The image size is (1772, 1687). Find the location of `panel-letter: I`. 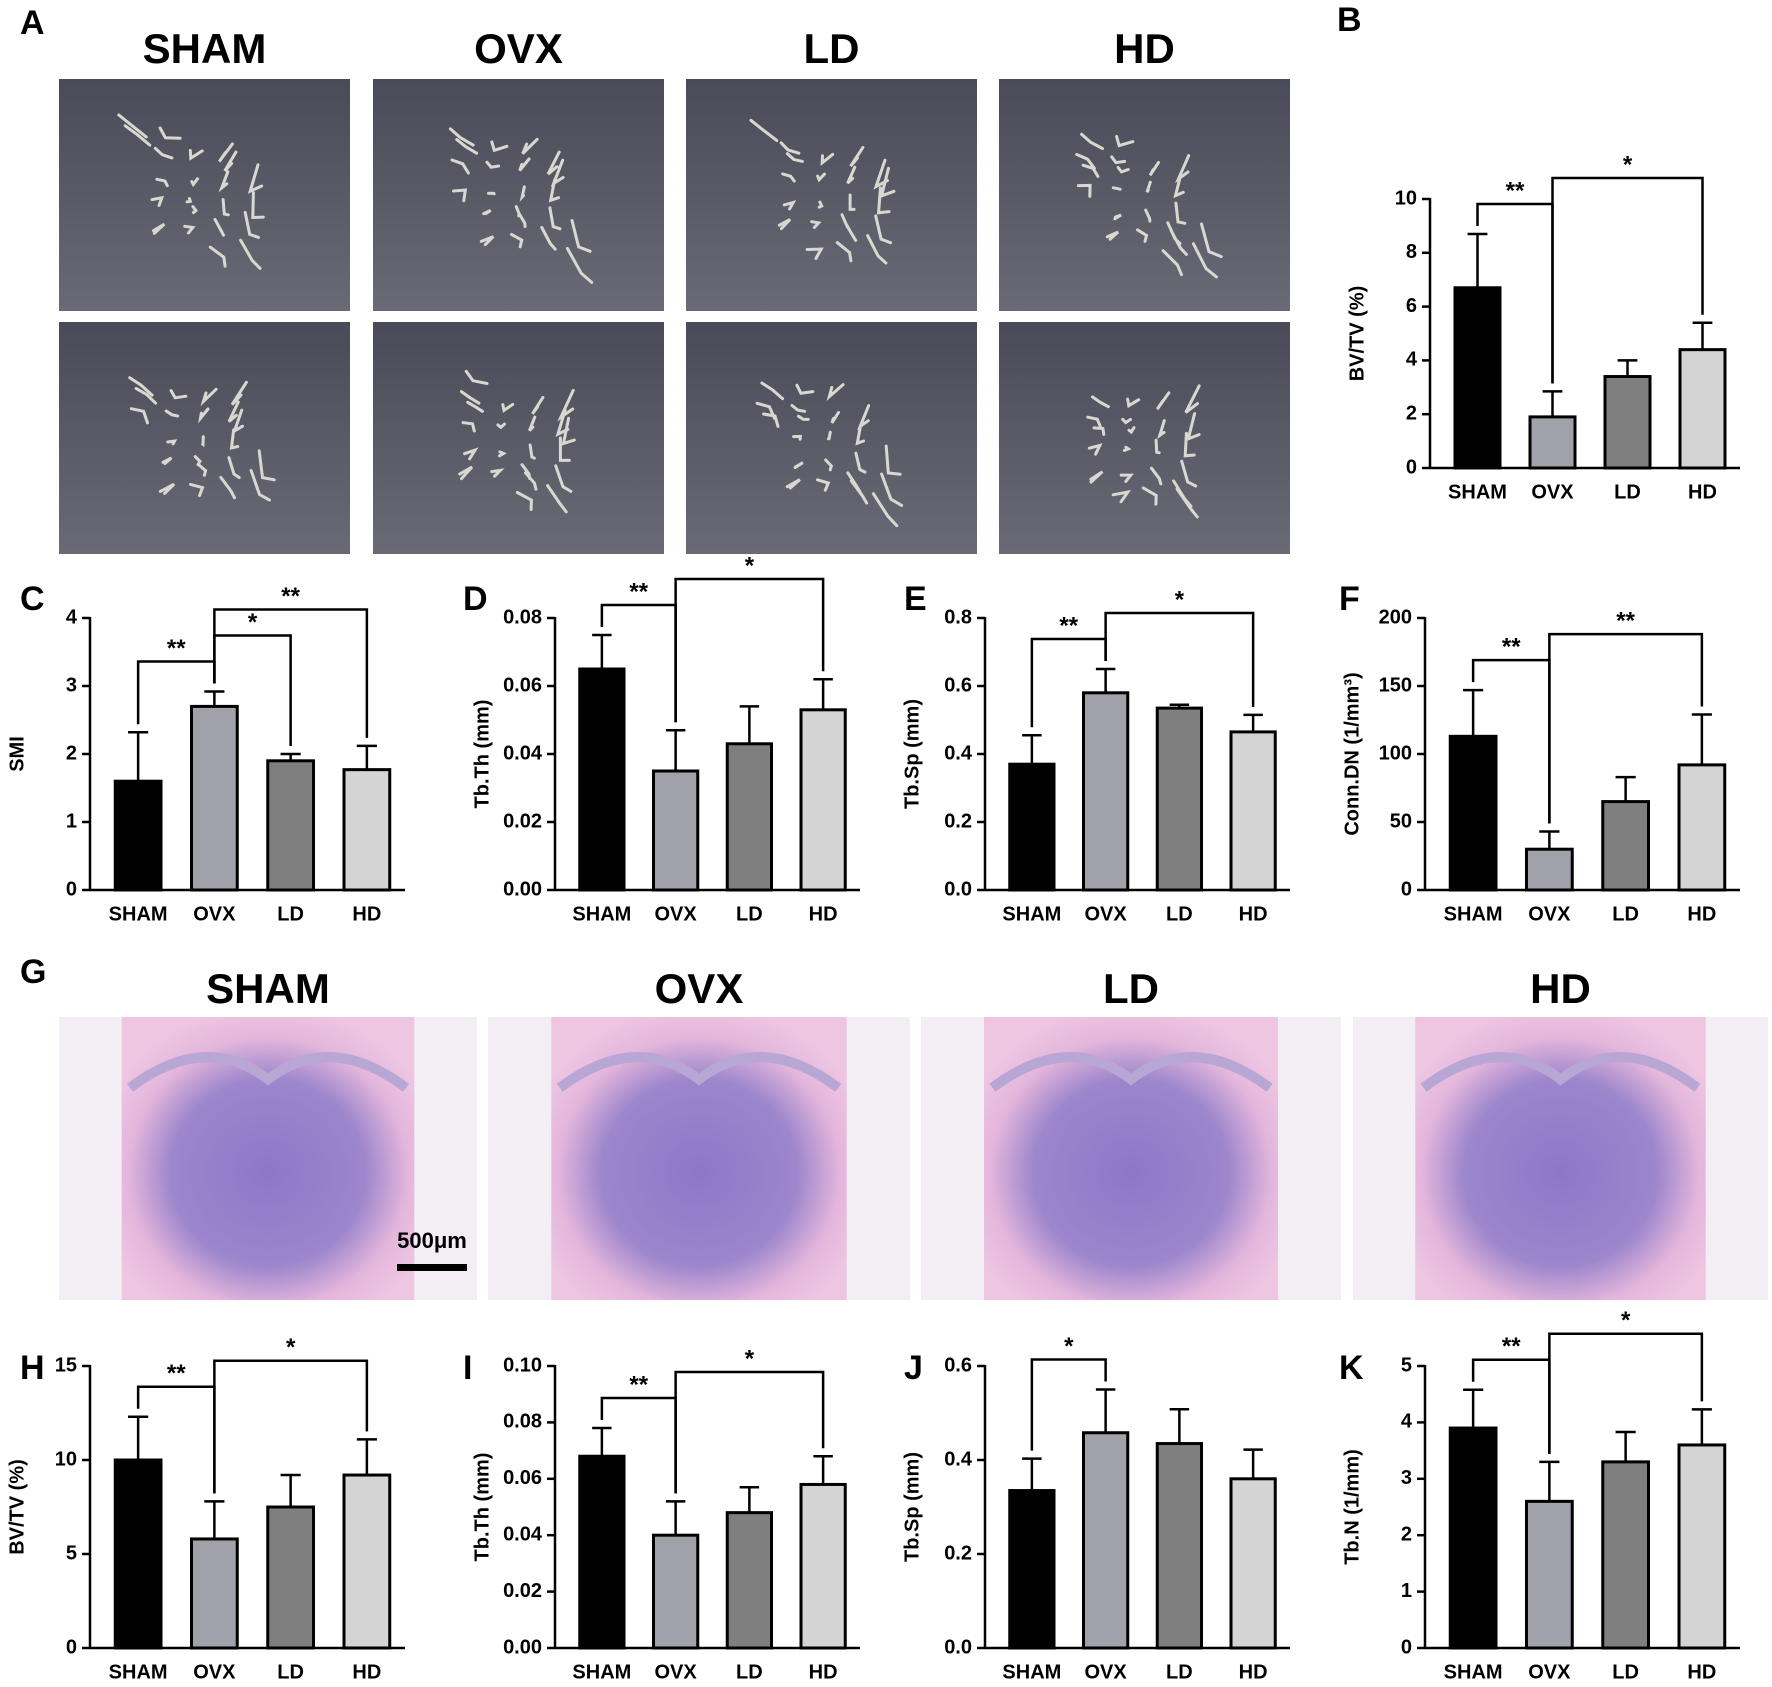

panel-letter: I is located at coordinates (467, 1368).